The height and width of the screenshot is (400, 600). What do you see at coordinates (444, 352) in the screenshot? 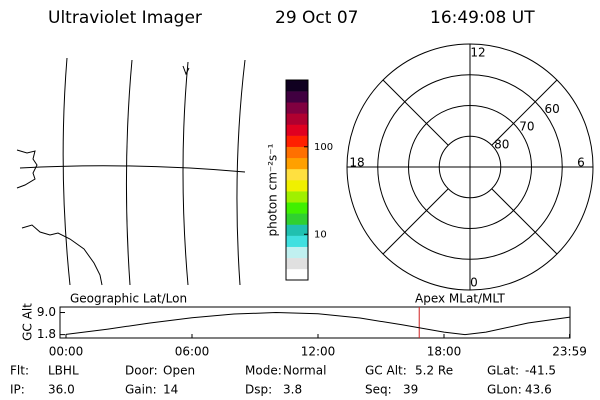
I see `x-tick-label: 18:00` at bounding box center [444, 352].